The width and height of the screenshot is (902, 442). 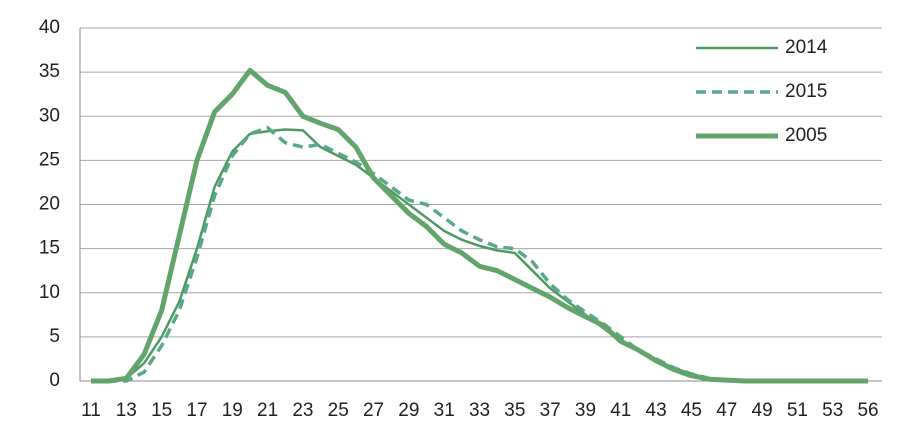 What do you see at coordinates (806, 135) in the screenshot?
I see `legend-label: 2005` at bounding box center [806, 135].